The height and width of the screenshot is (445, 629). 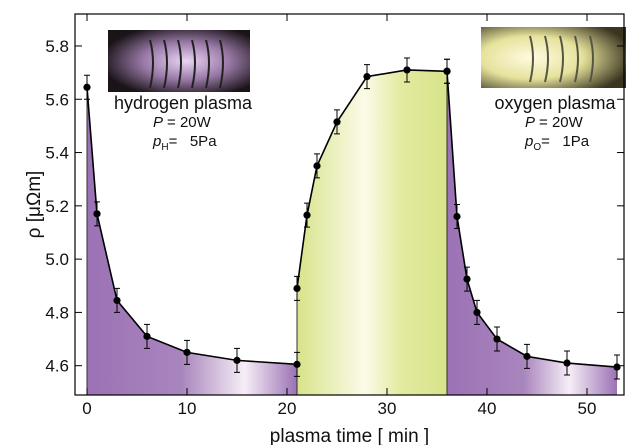 I want to click on y-tick-label: 4.6, so click(x=57, y=366).